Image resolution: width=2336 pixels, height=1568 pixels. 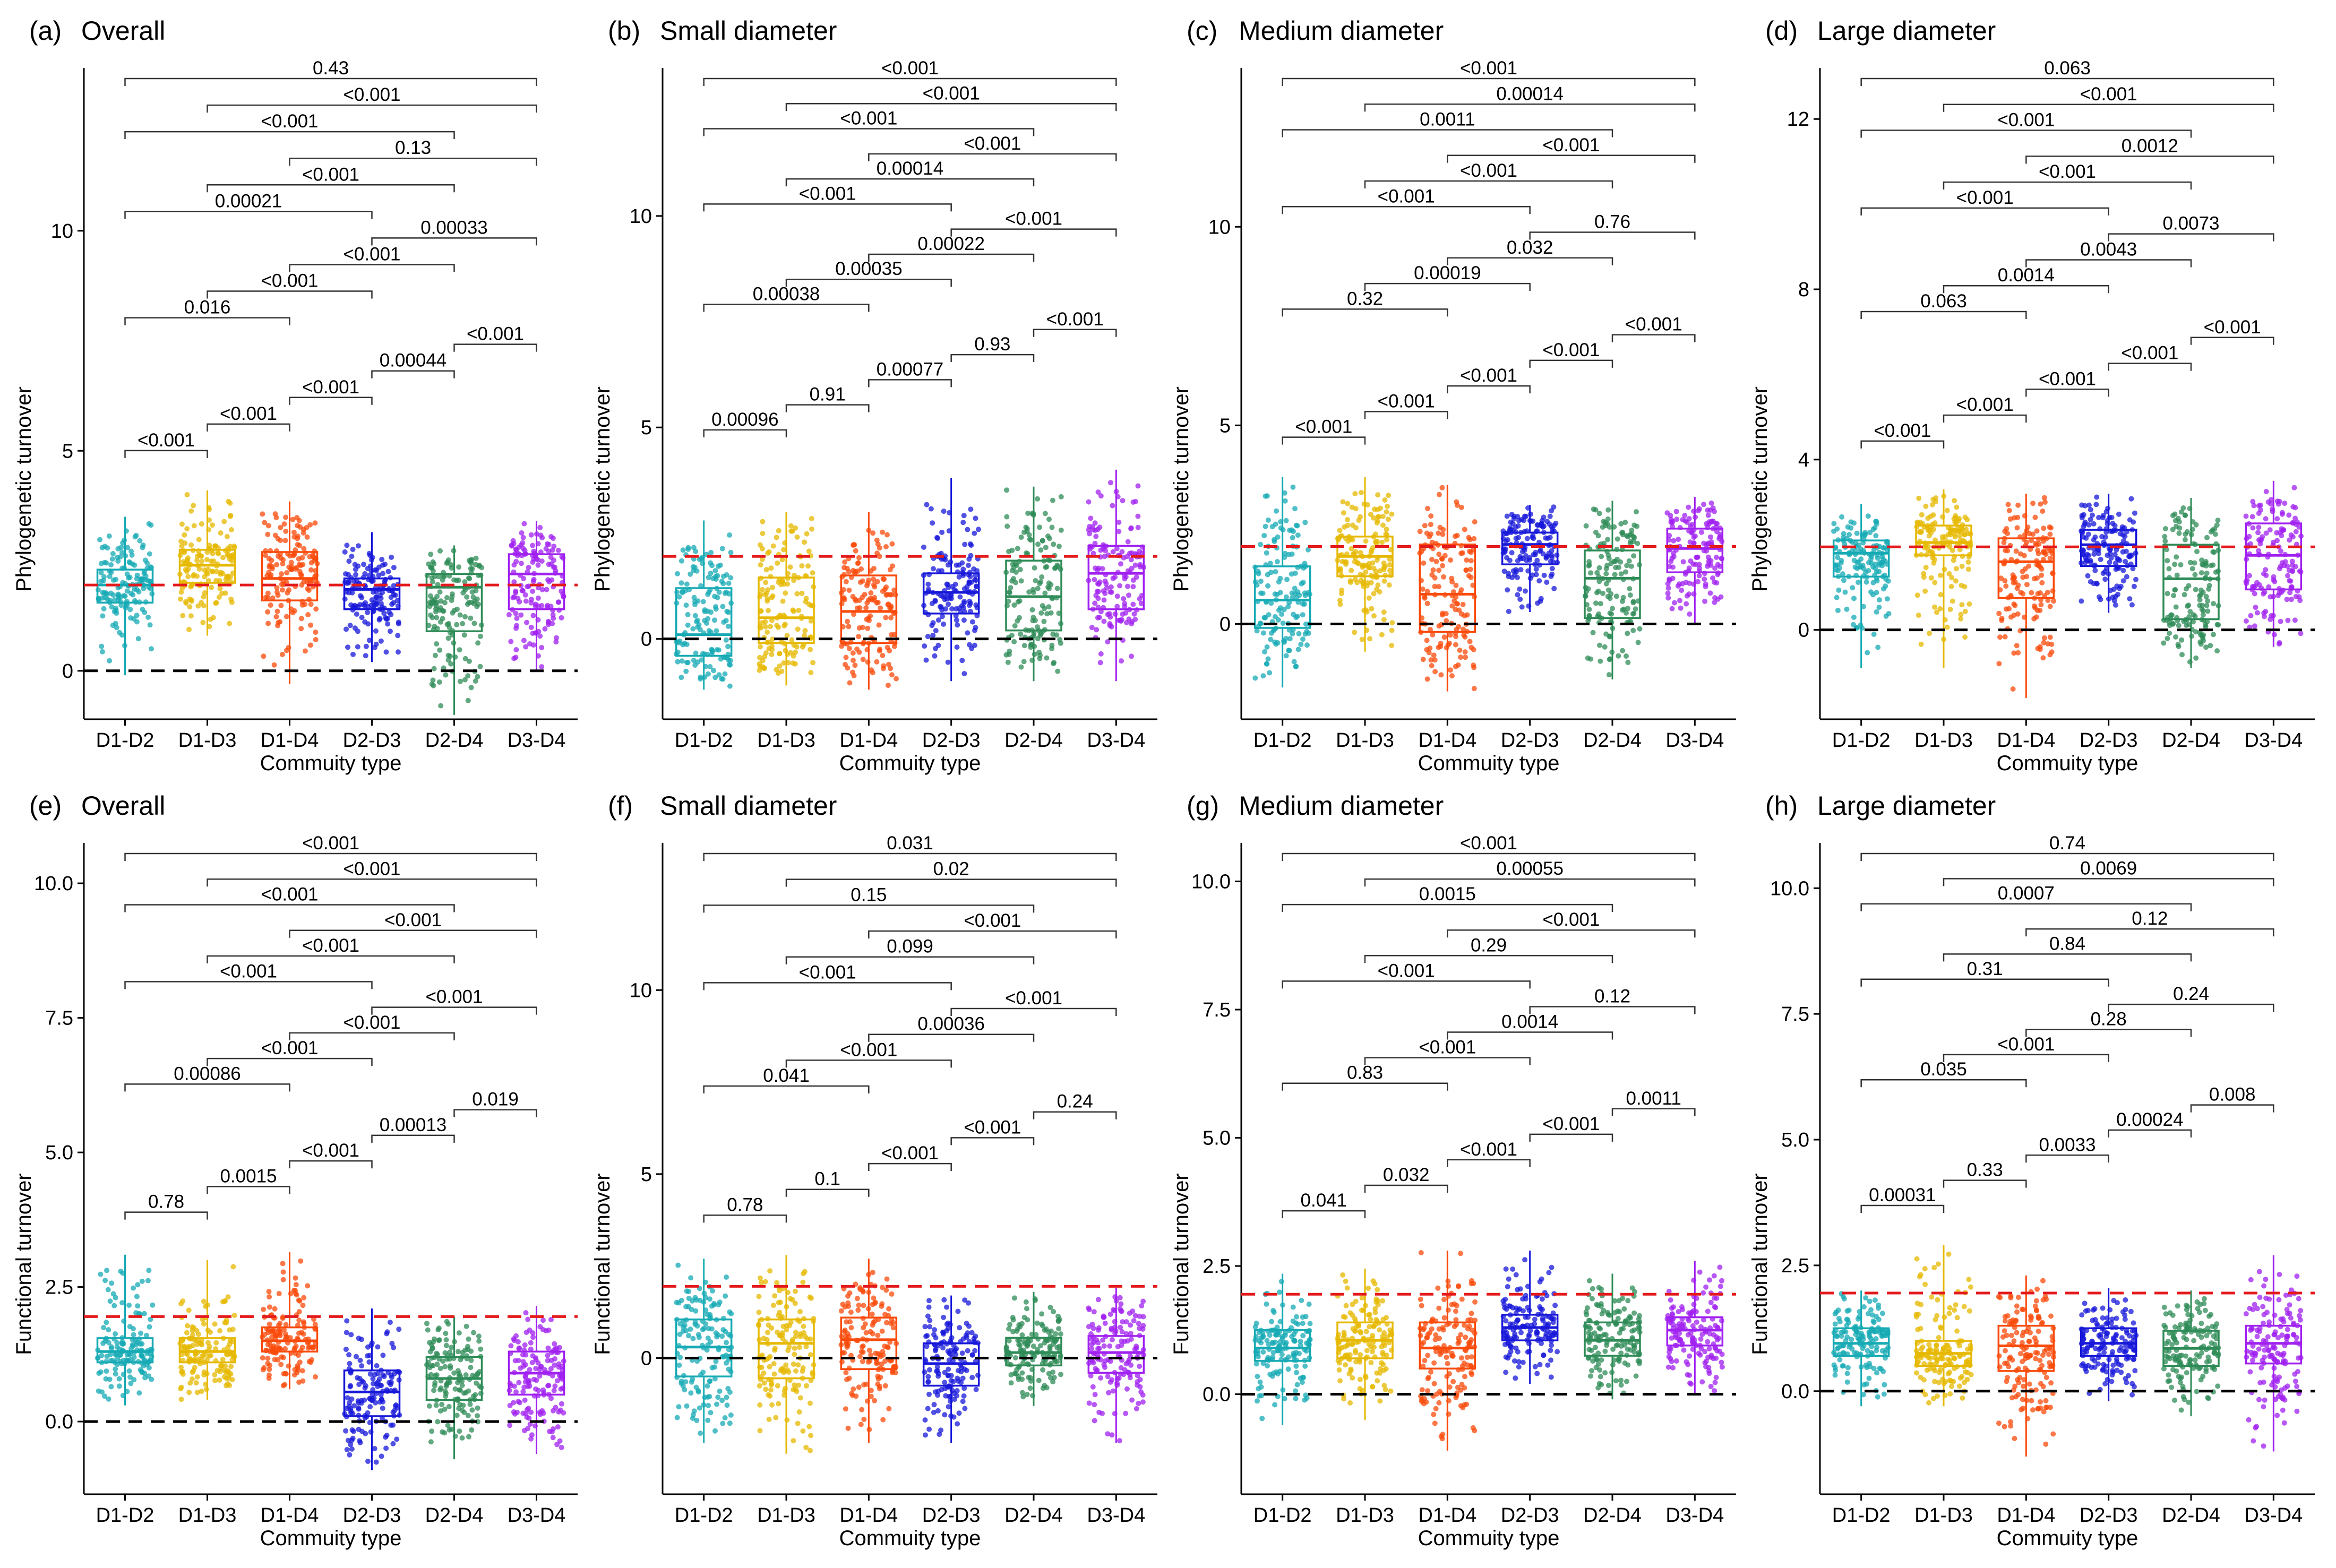 I want to click on significance-bracket, so click(x=1612, y=235).